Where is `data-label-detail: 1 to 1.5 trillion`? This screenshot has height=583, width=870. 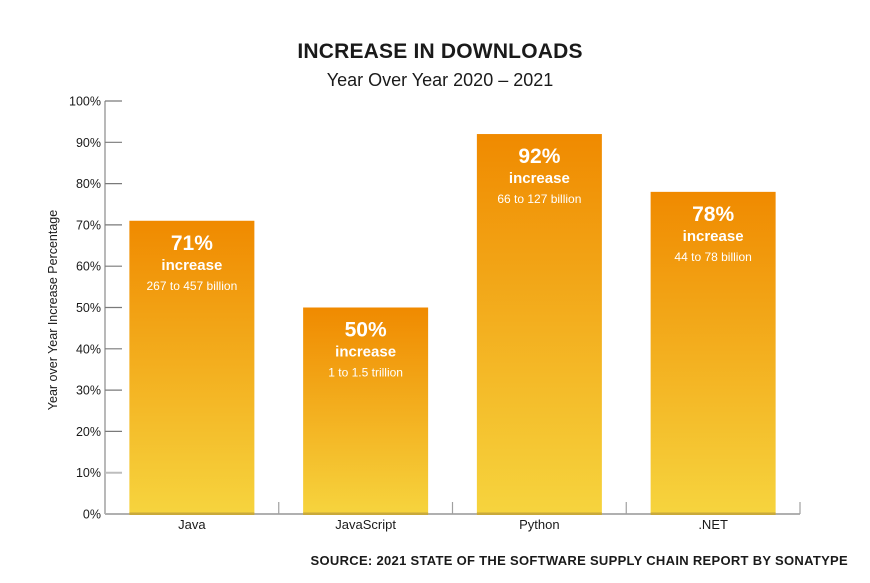
data-label-detail: 1 to 1.5 trillion is located at coordinates (365, 373).